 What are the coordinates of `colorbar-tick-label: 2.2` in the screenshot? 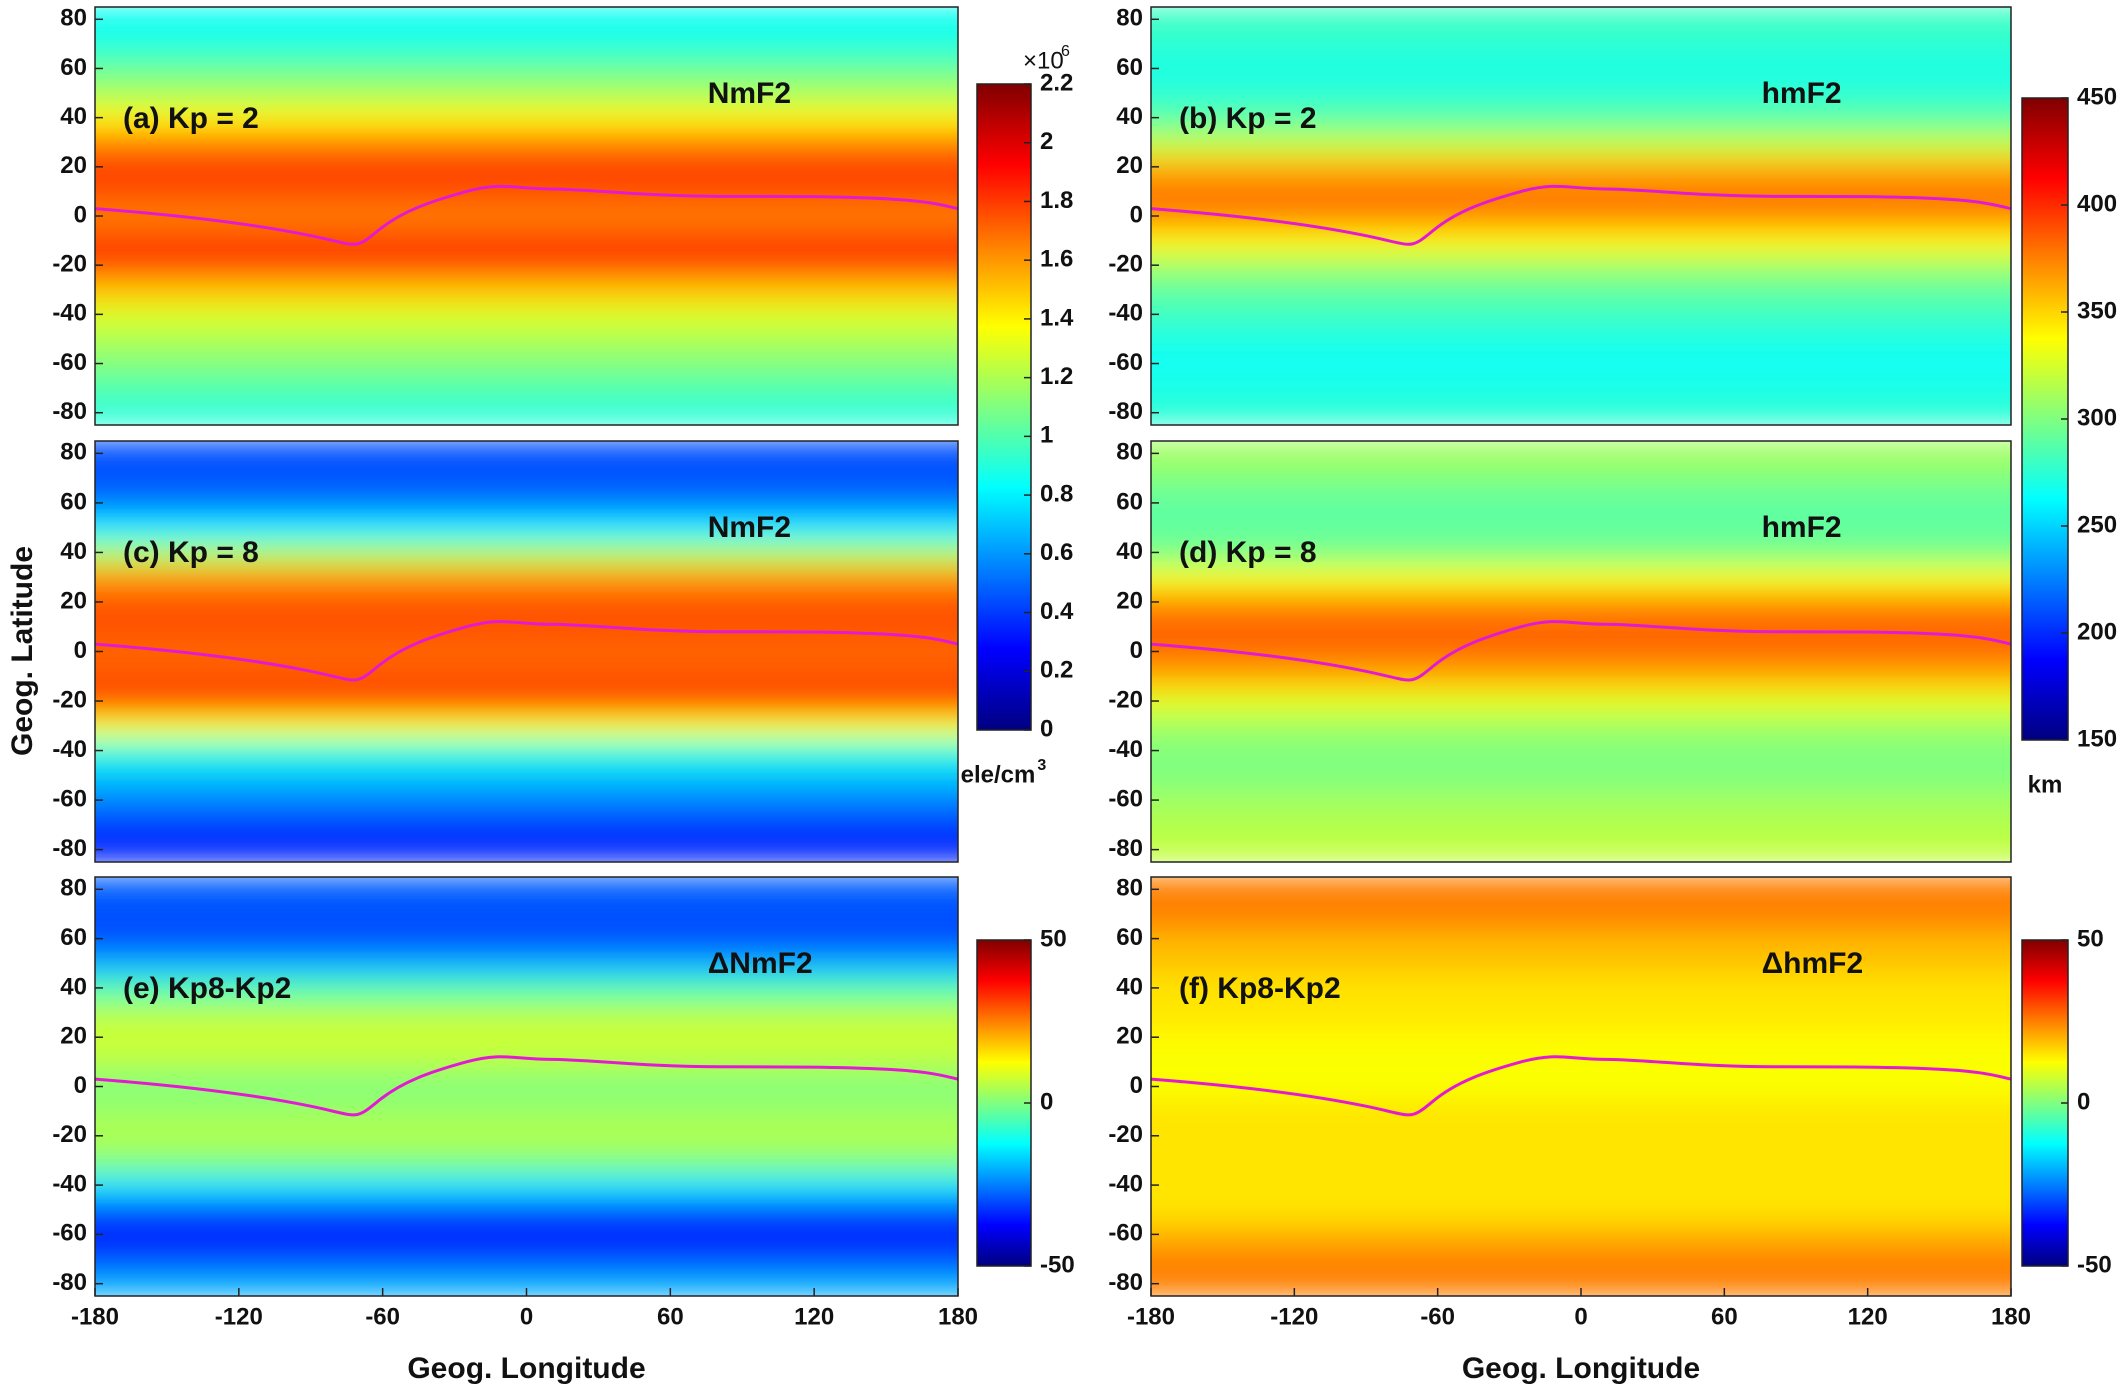 It's located at (1056, 82).